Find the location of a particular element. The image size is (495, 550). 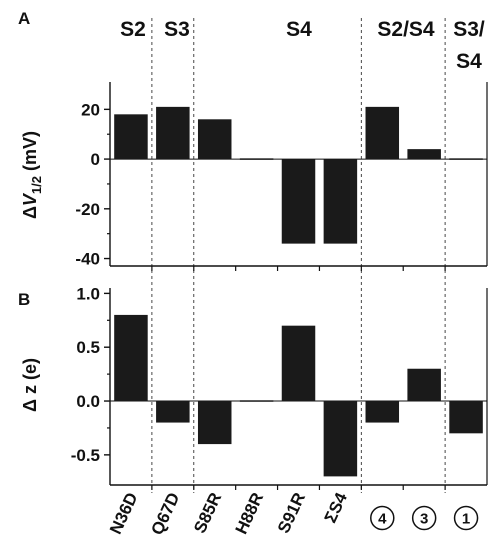

svg-text: 4 is located at coordinates (382, 519).